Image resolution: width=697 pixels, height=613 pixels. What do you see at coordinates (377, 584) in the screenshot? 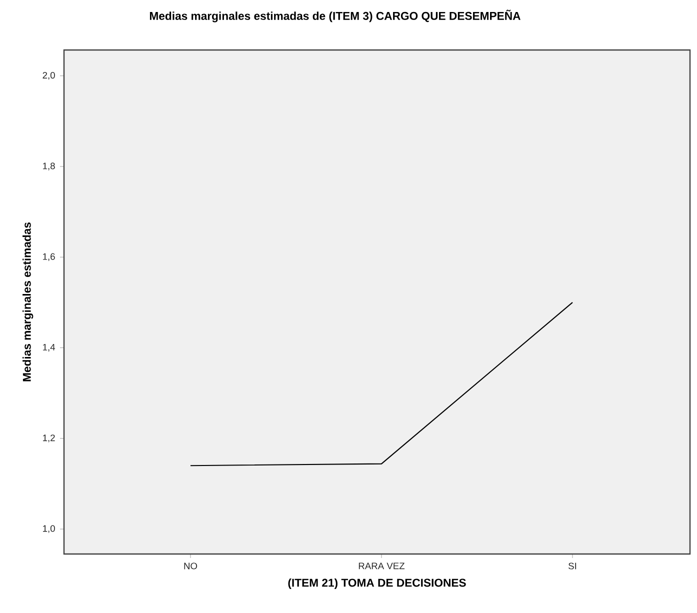
I see `x-axis-title: (ITEM 21) TOMA DE DECISIONES` at bounding box center [377, 584].